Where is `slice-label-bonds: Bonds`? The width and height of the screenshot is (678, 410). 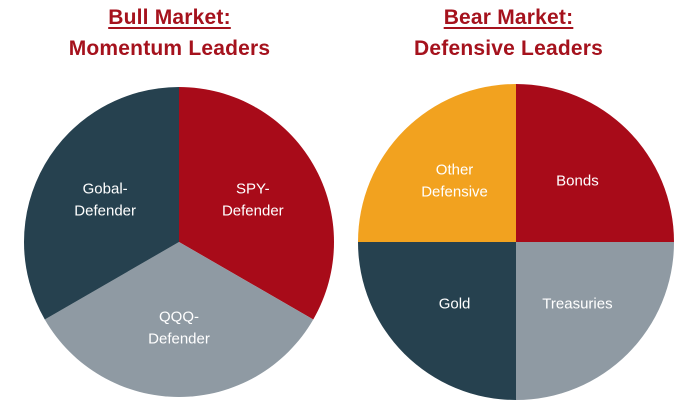 slice-label-bonds: Bonds is located at coordinates (577, 181).